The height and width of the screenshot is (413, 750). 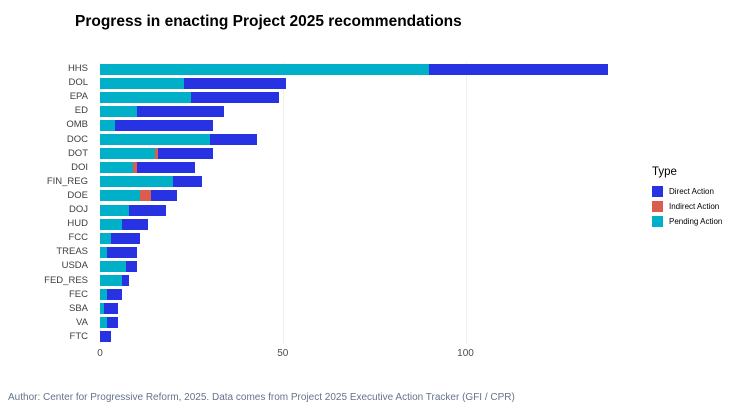 What do you see at coordinates (100, 353) in the screenshot?
I see `x-tick-label: 0` at bounding box center [100, 353].